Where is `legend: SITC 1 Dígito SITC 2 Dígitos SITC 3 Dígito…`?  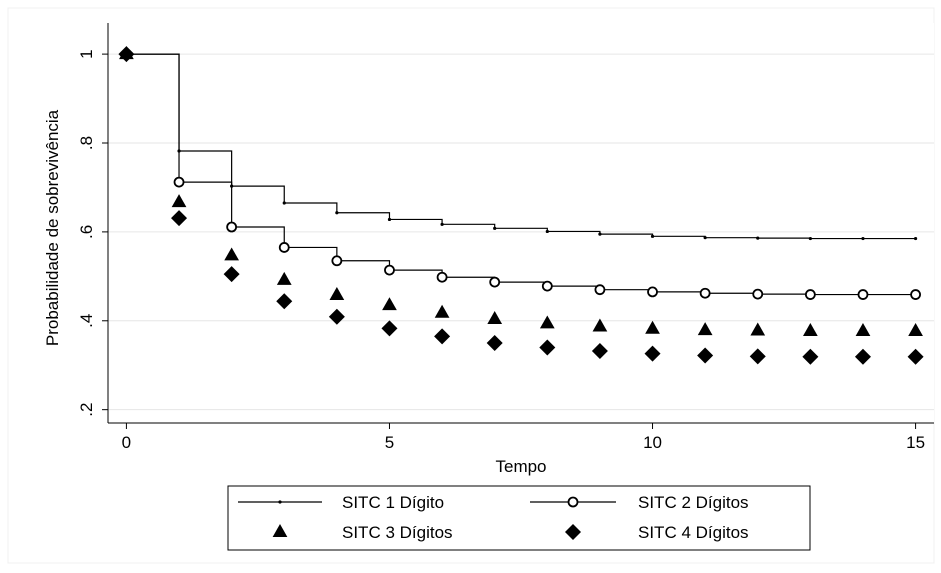
legend: SITC 1 Dígito SITC 2 Dígitos SITC 3 Dígito… is located at coordinates (519, 518).